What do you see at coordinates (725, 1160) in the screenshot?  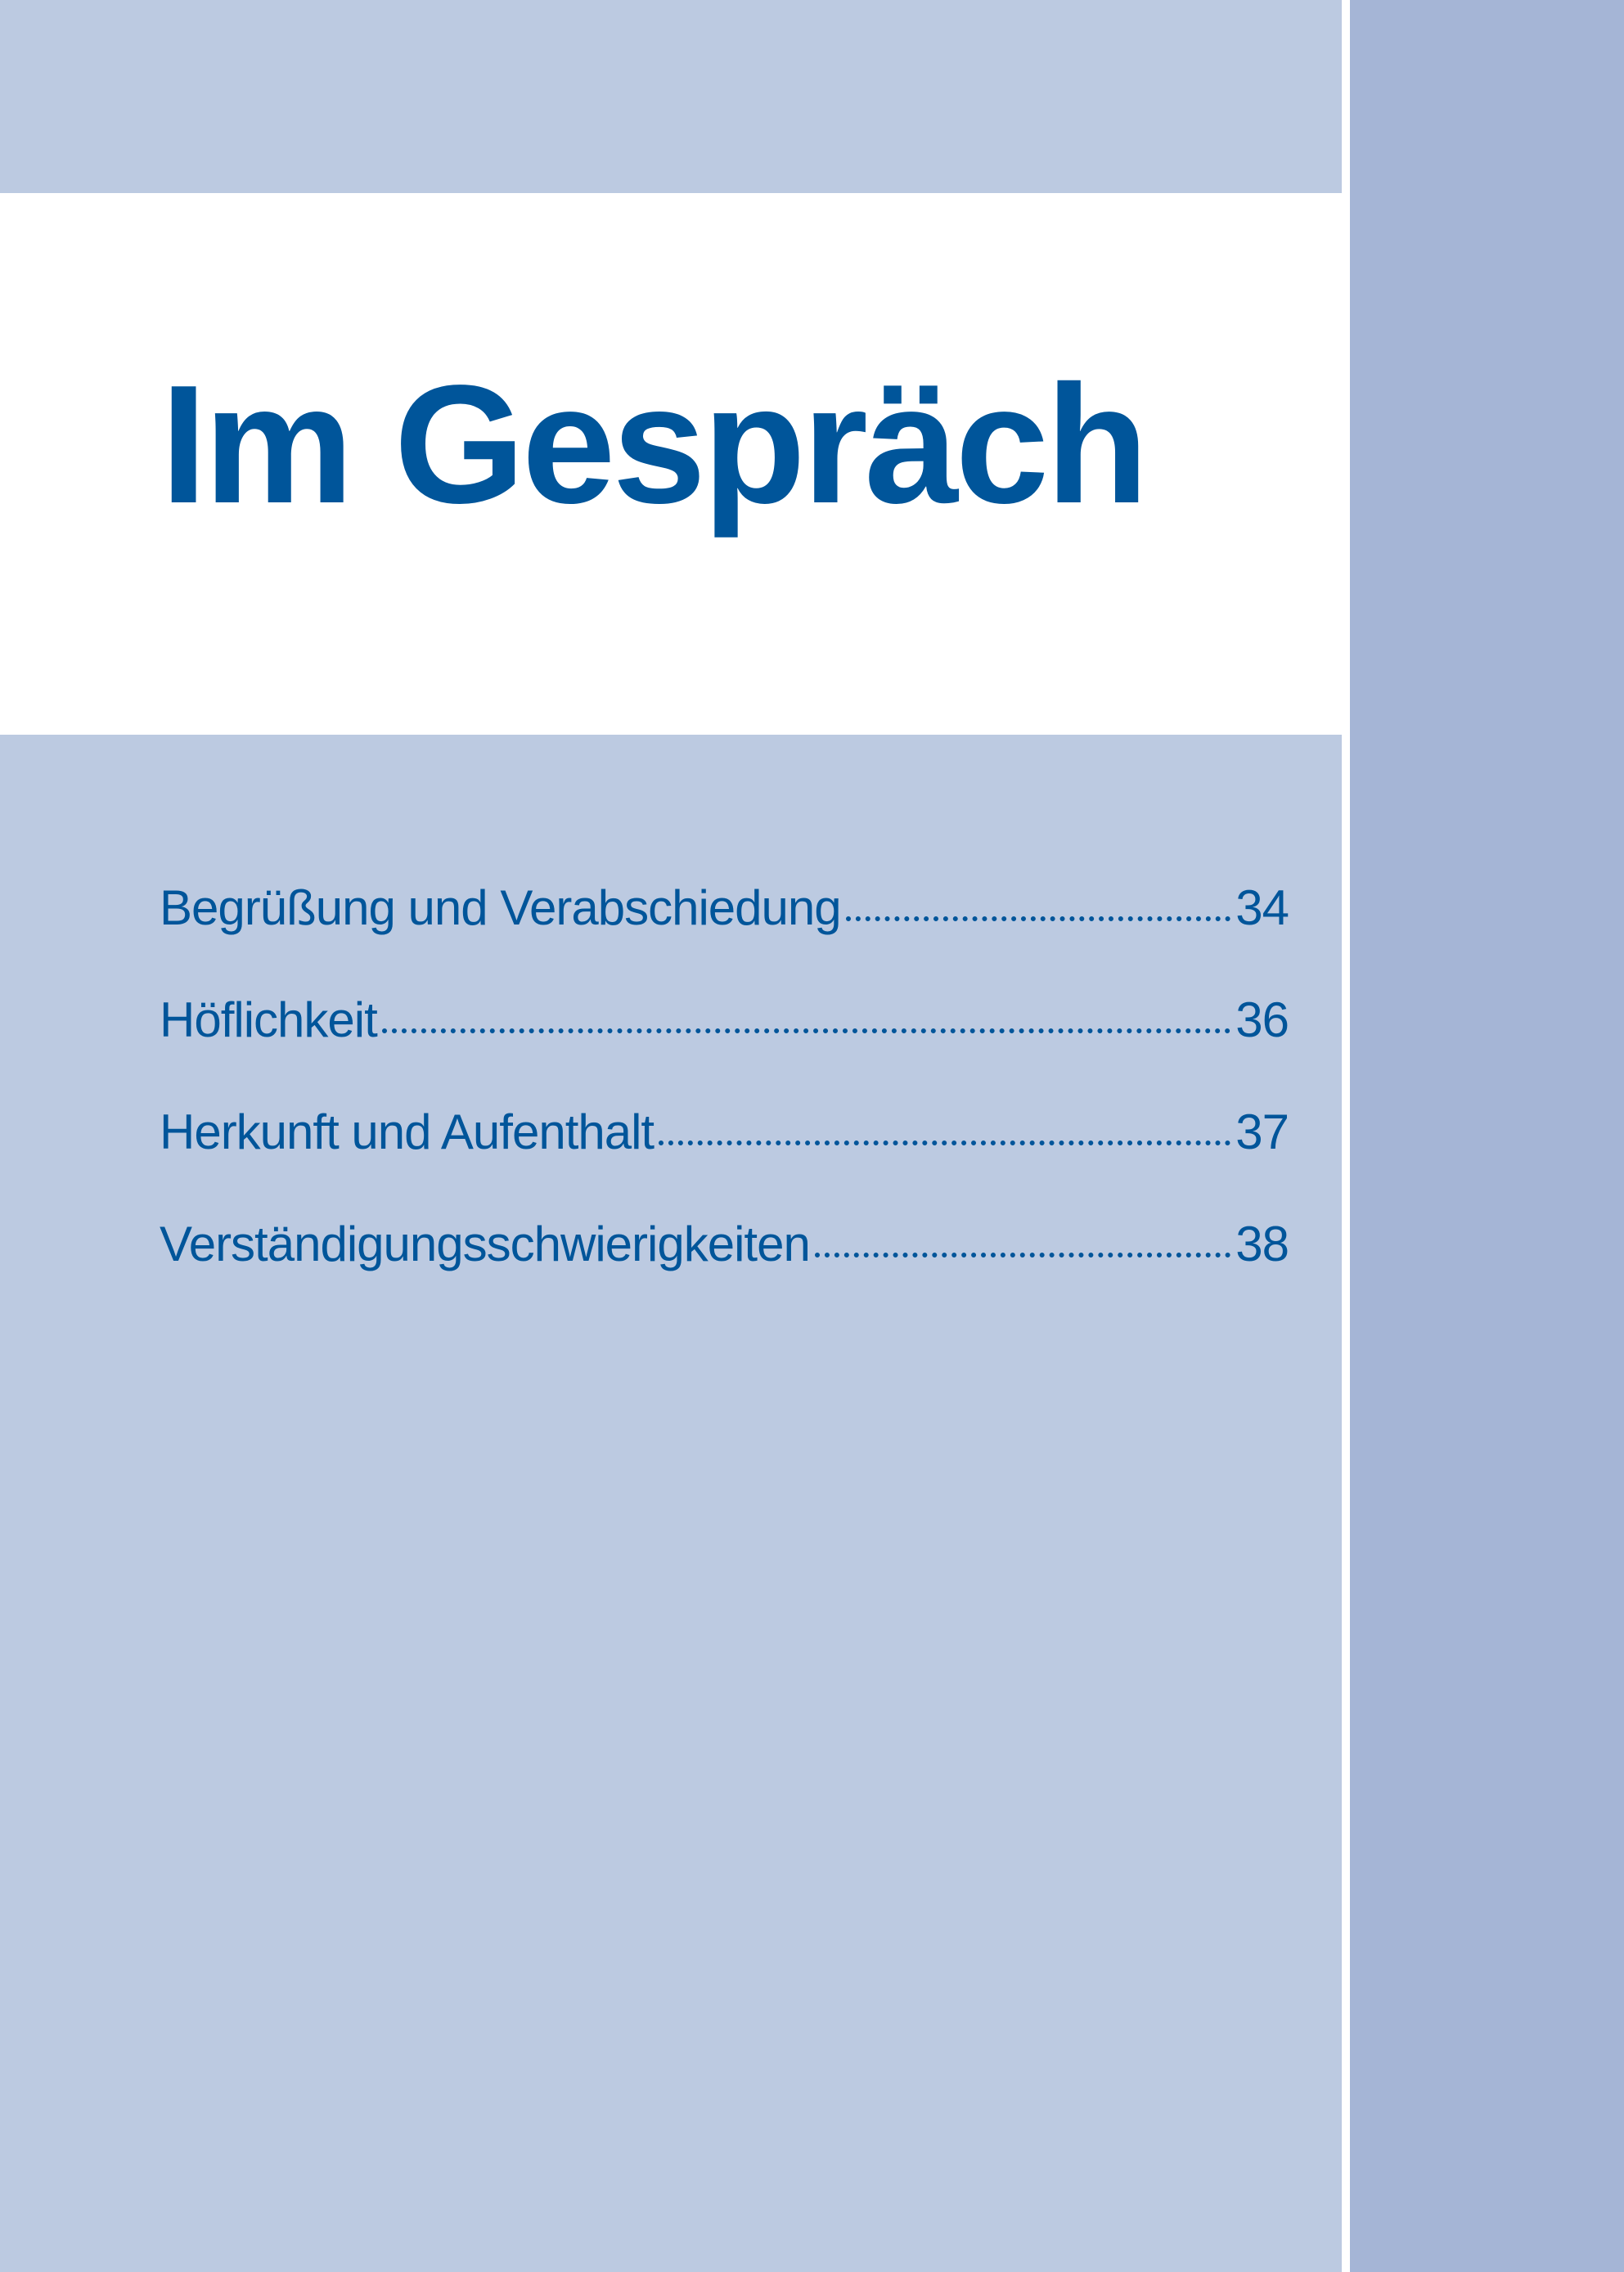 I see `toc-entry: Herkunft und Aufenthalt 37` at bounding box center [725, 1160].